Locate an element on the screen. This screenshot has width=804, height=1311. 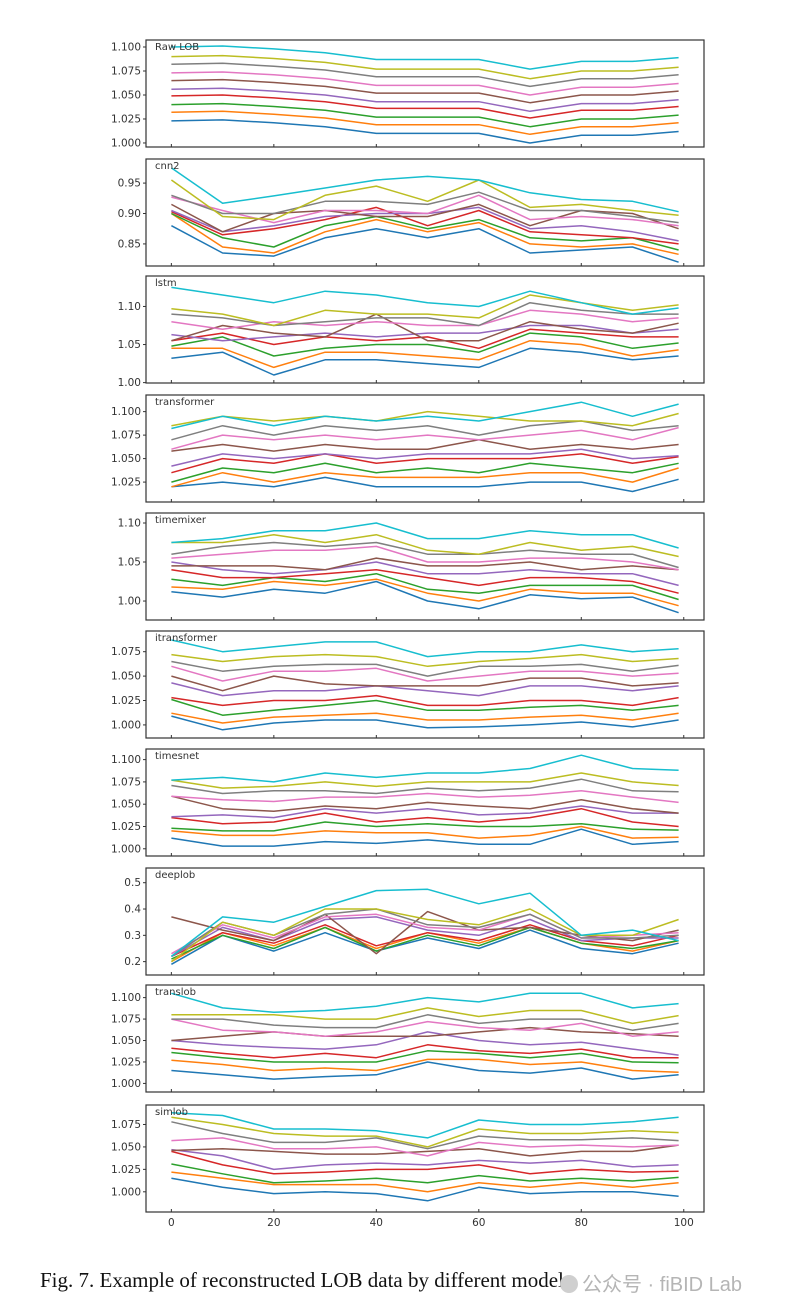
subplot-raw-lob: 1.000 1.025 1.050 1.075 1.100 Raw LOB is located at coordinates (408, 94).